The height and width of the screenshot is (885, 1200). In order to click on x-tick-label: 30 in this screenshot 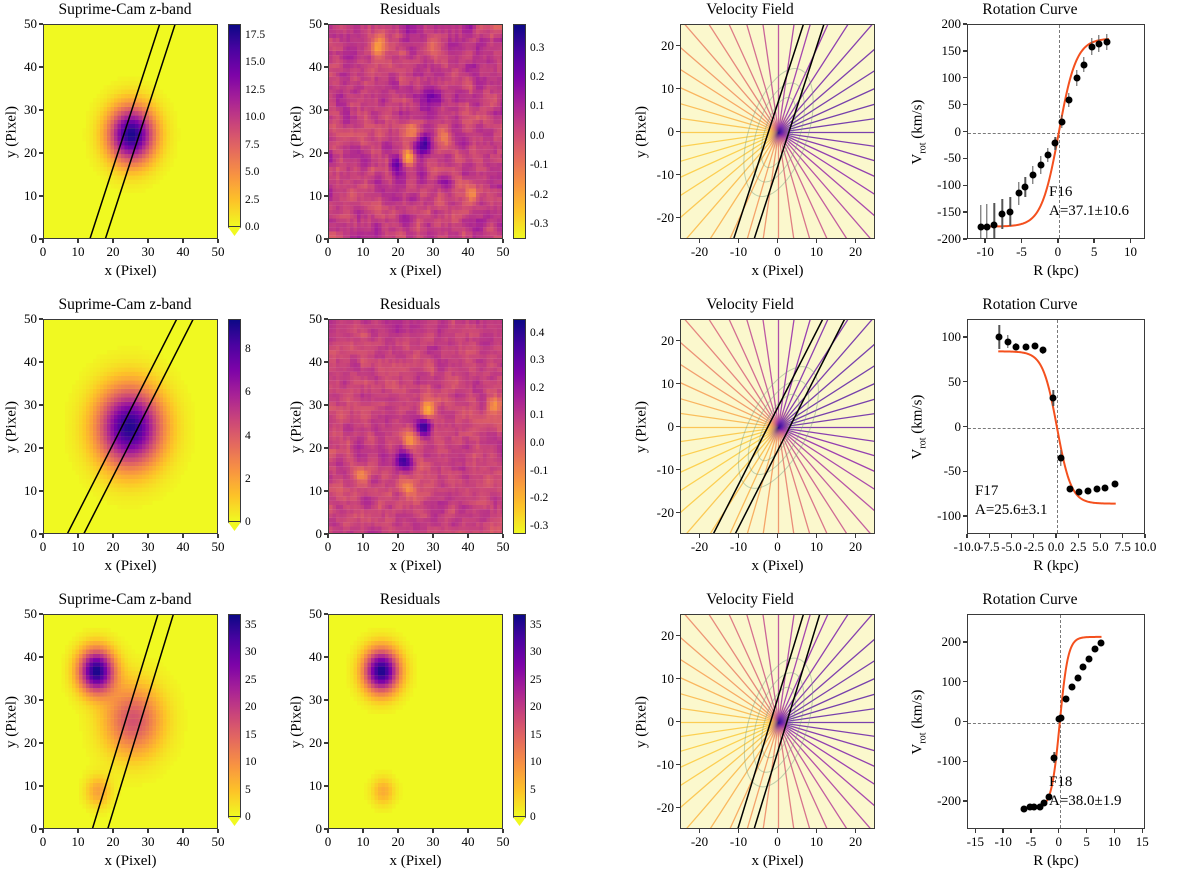, I will do `click(148, 546)`.